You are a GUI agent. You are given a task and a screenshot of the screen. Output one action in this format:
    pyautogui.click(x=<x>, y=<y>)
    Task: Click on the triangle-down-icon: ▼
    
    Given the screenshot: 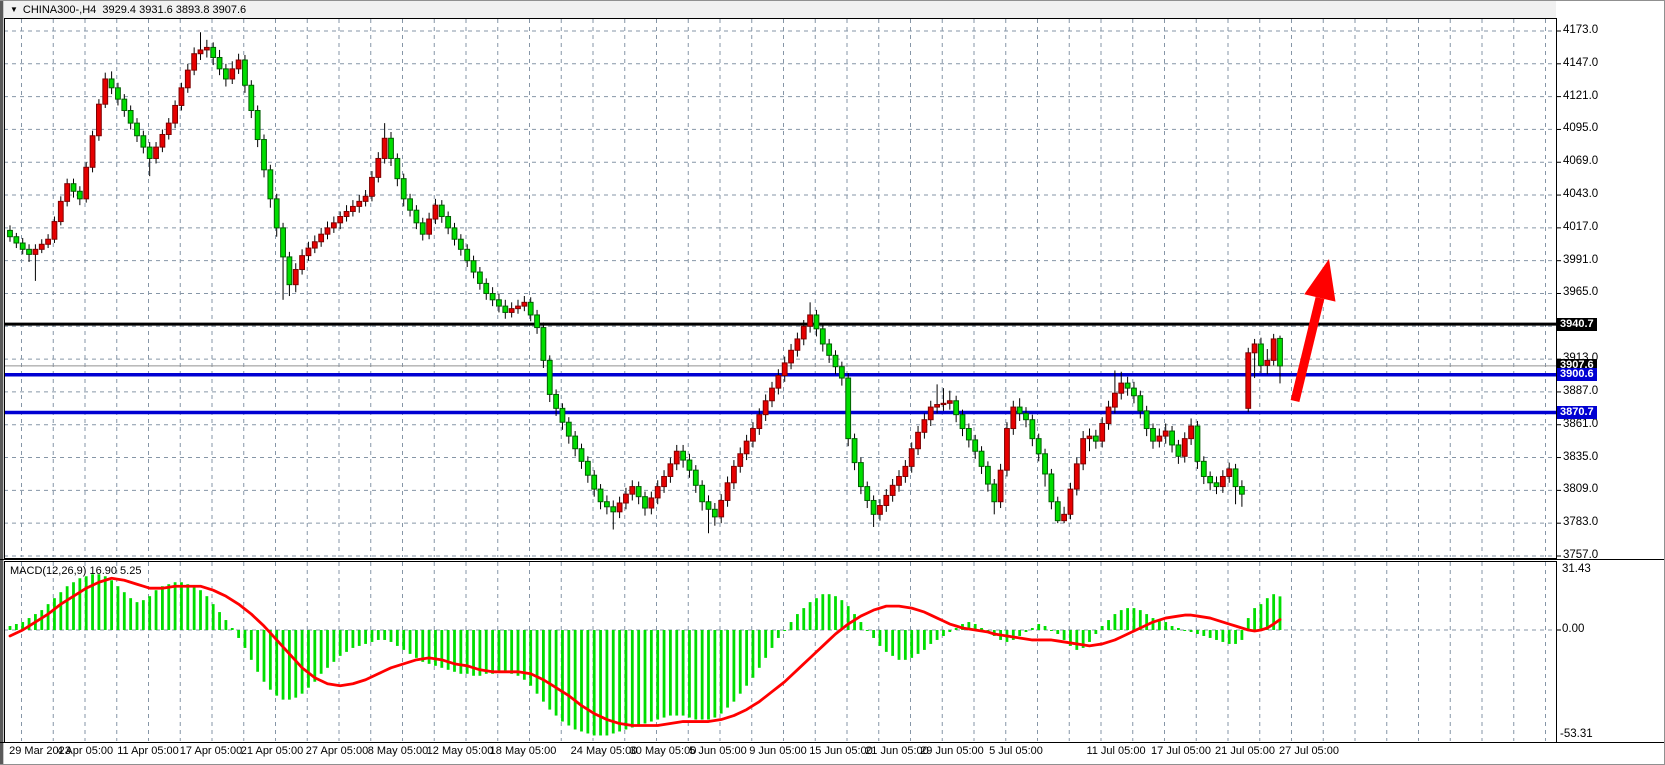 What is the action you would take?
    pyautogui.click(x=14, y=9)
    